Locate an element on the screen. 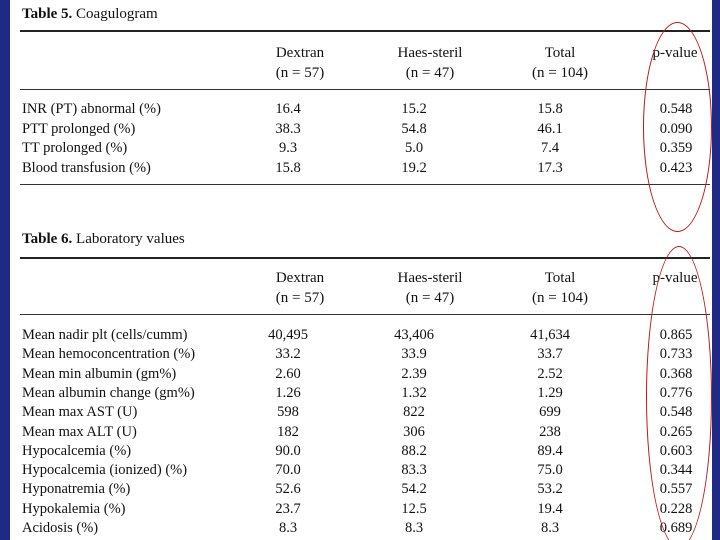 This screenshot has height=540, width=720. row-label: Hypokalemia (%) is located at coordinates (74, 508).